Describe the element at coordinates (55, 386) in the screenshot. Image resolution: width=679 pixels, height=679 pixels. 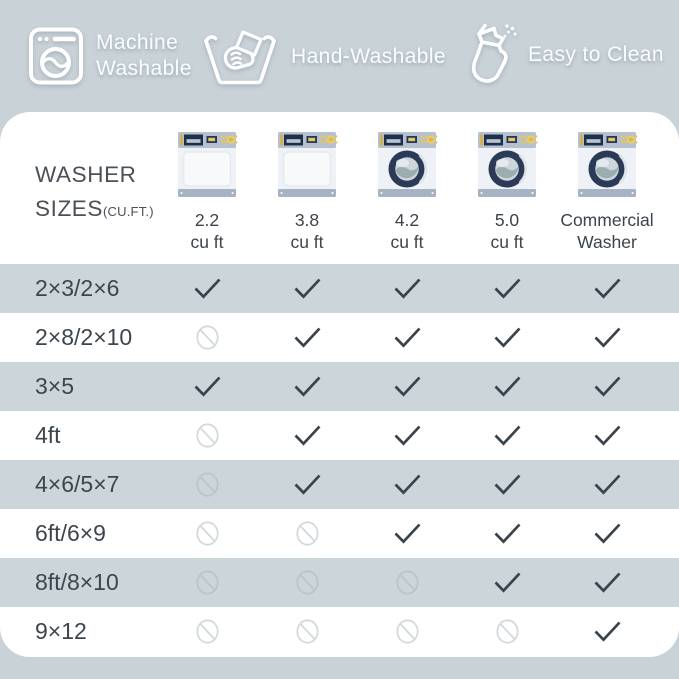
I see `rug-size-label: 3×5` at that location.